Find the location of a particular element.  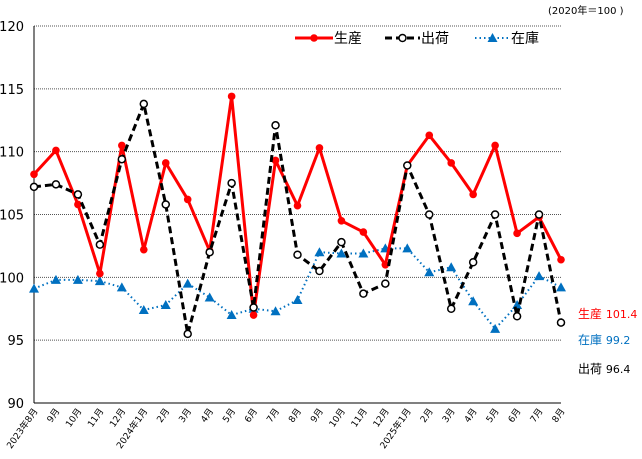

x-tick-label: 5月 is located at coordinates (492, 415).